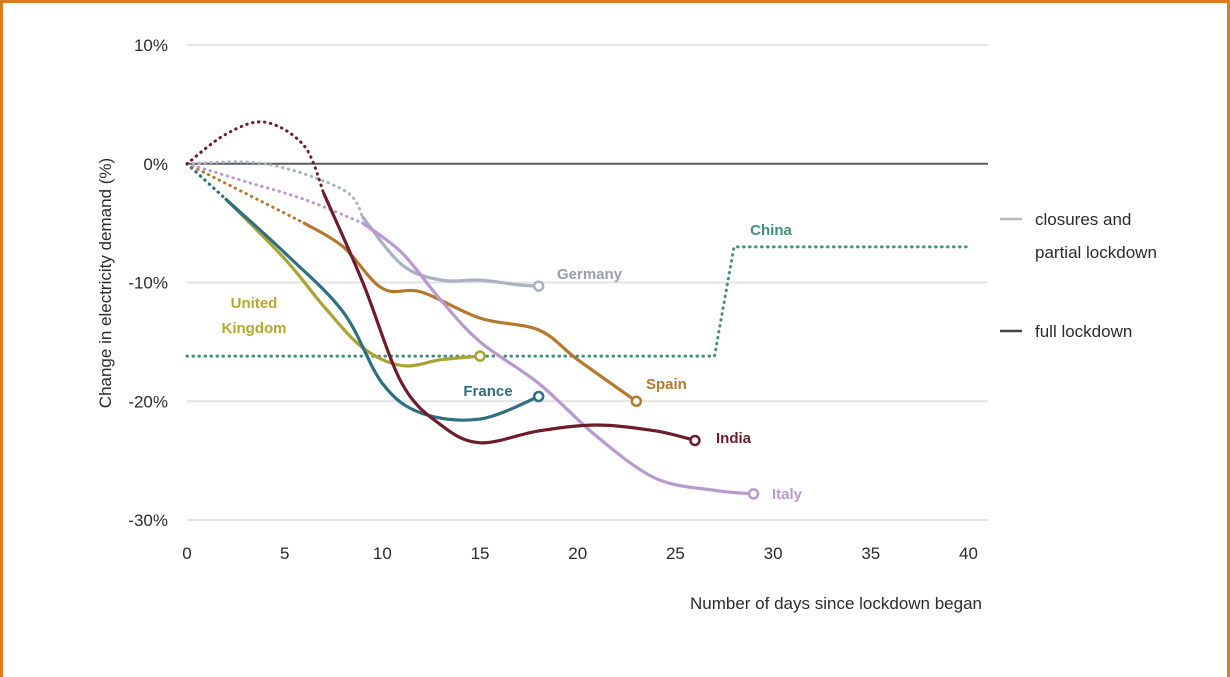 The image size is (1230, 677). Describe the element at coordinates (538, 396) in the screenshot. I see `series-france-end-marker` at that location.